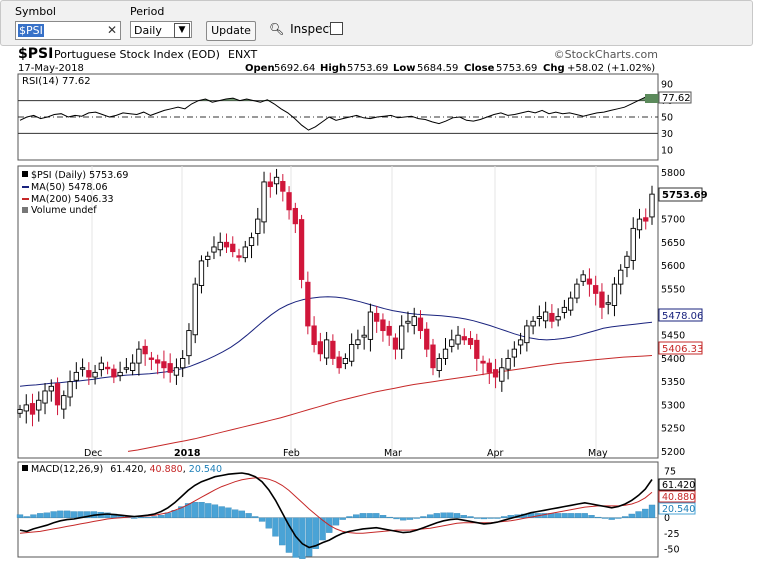 This screenshot has height=563, width=763. I want to click on macd-title: MACD(12,26,9) 61.420, 40.880, 20.540, so click(122, 469).